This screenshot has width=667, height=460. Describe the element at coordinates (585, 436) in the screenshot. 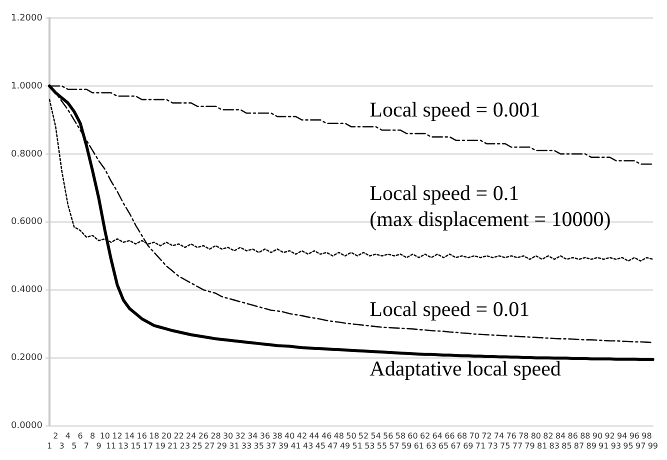

I see `x-tick-label: 88` at that location.